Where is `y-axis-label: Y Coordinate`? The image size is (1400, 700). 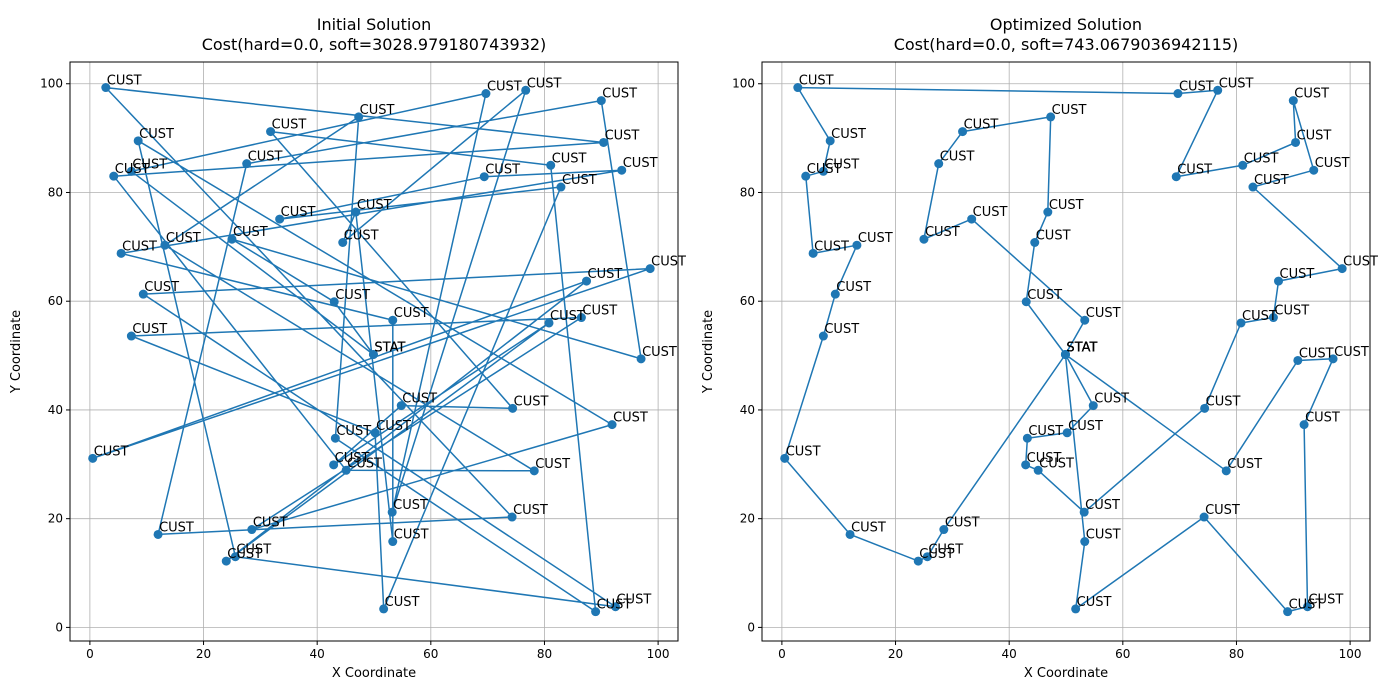 y-axis-label: Y Coordinate is located at coordinates (16, 352).